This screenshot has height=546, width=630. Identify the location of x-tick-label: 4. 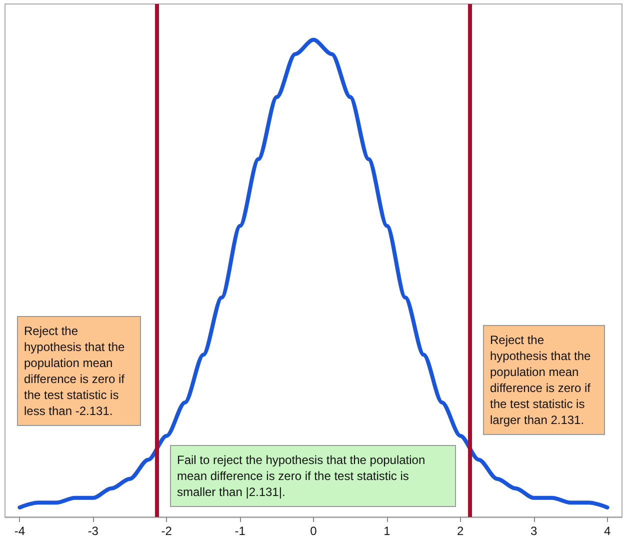
(607, 531).